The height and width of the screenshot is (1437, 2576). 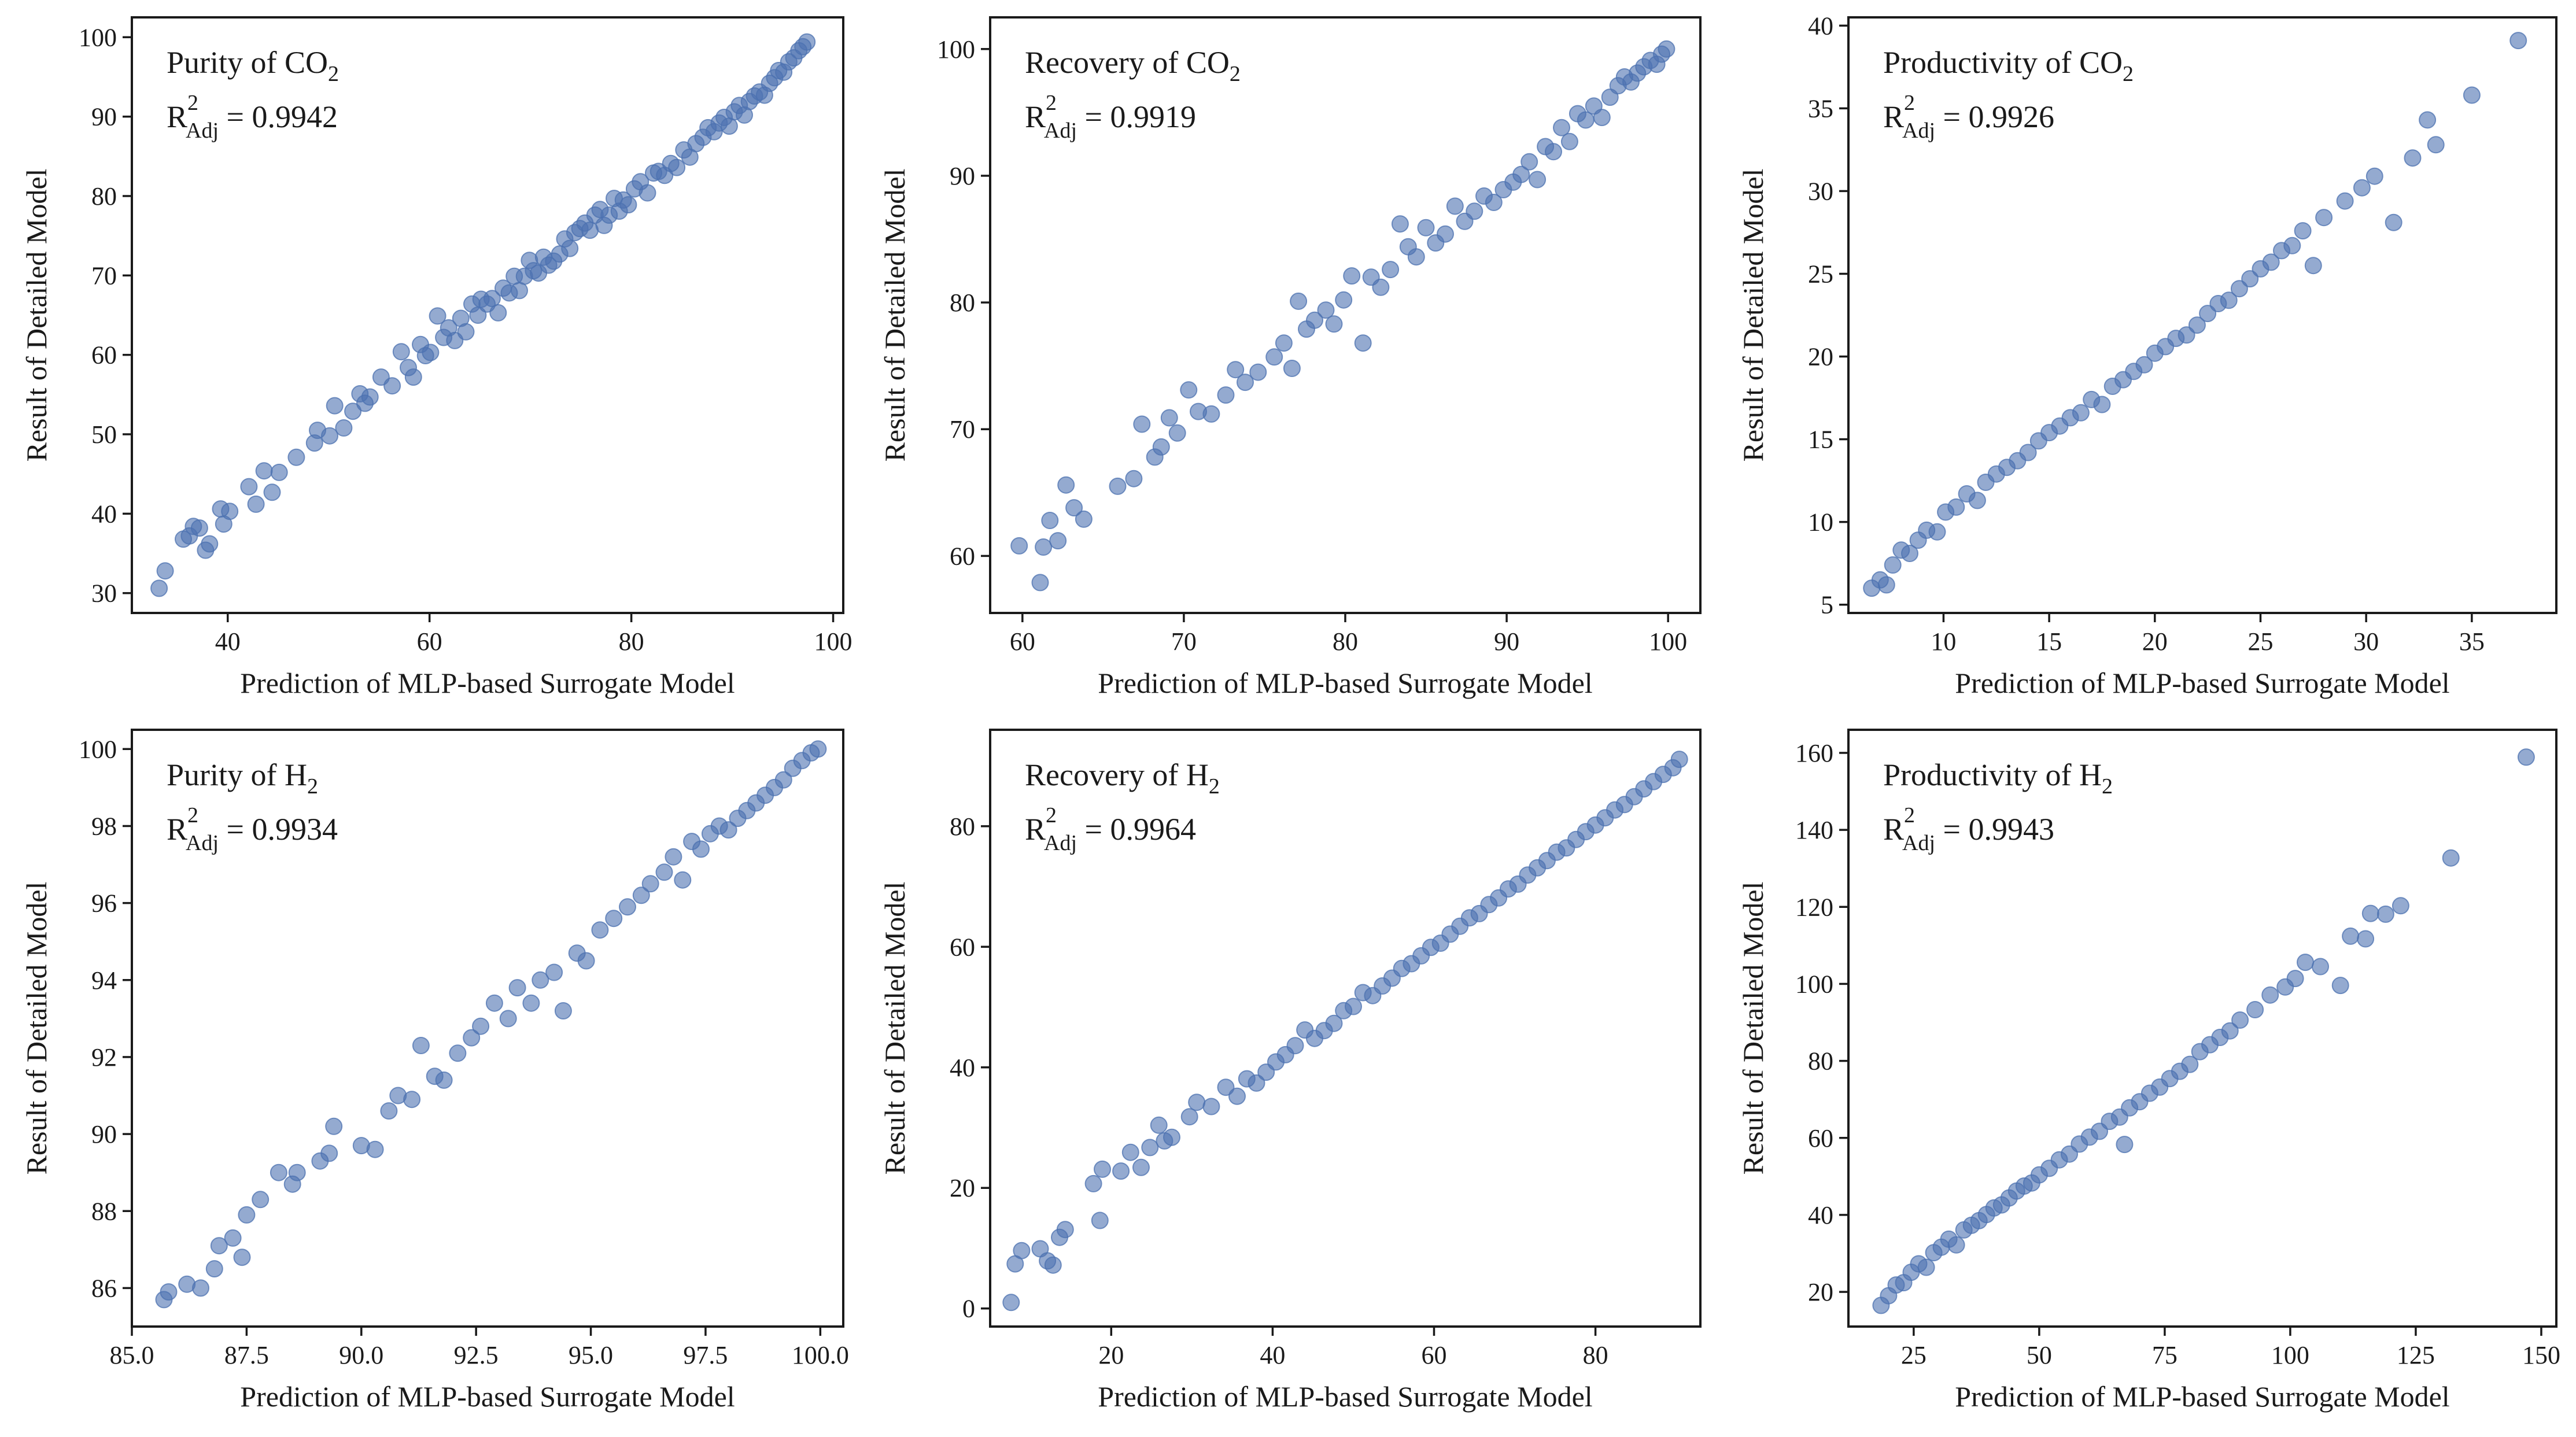 I want to click on y-tick-label: 20, so click(x=1820, y=1292).